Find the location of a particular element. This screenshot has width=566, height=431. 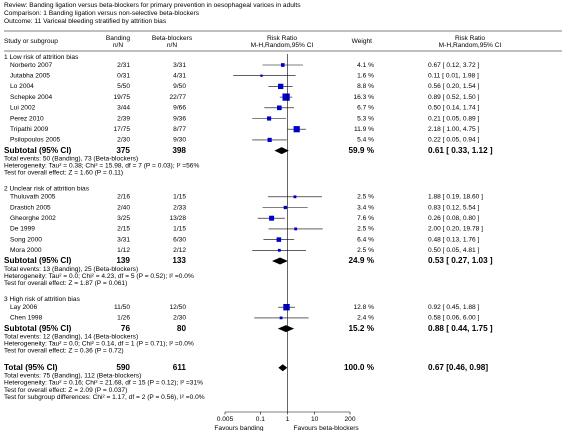

x-tick-label: 10 is located at coordinates (315, 419).